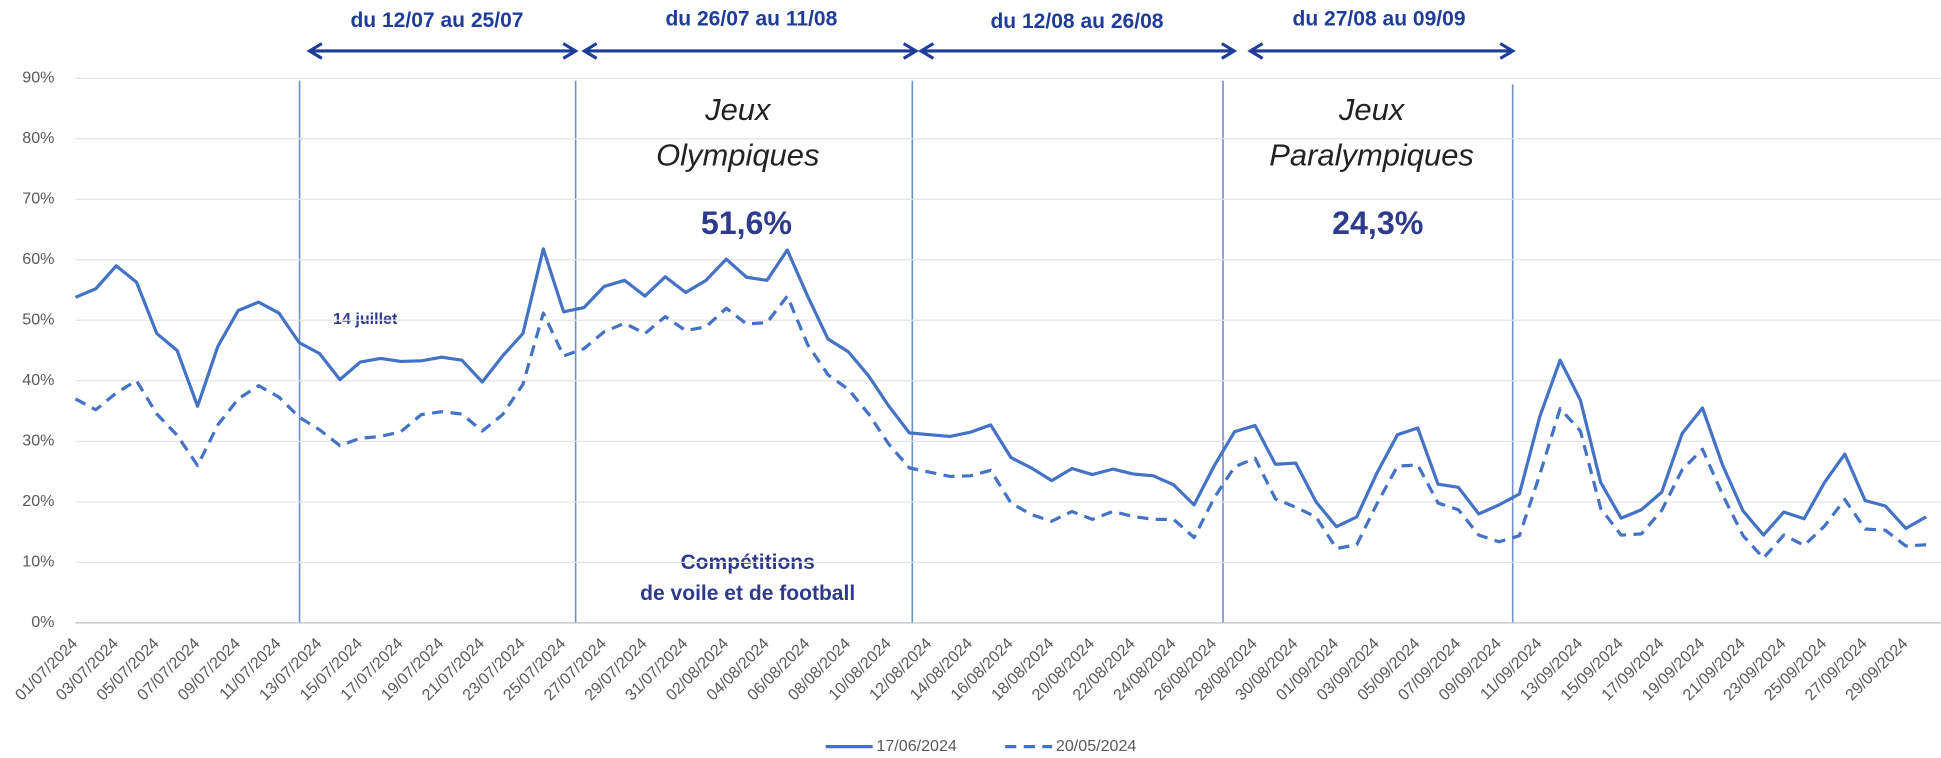 The height and width of the screenshot is (758, 1941). What do you see at coordinates (1371, 155) in the screenshot?
I see `annotation: Paralympiques` at bounding box center [1371, 155].